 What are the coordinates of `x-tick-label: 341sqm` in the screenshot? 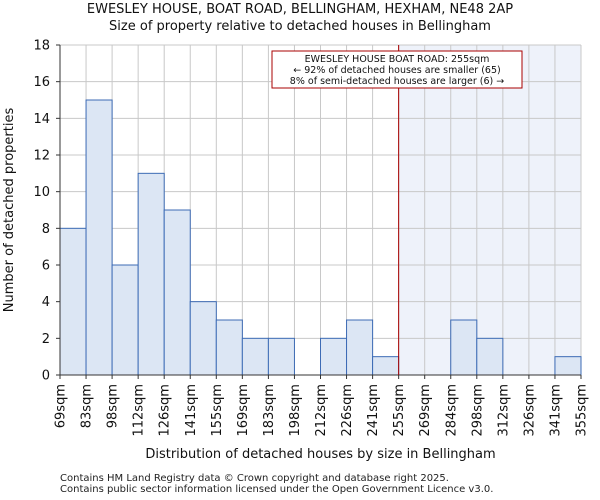 It's located at (555, 410).